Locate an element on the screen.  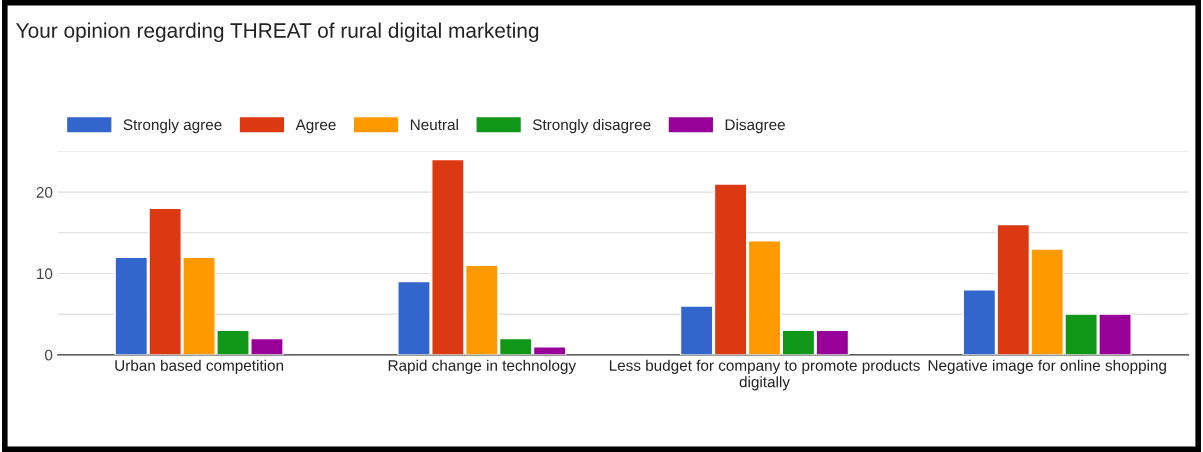
x-tick-label: Negative image for online shopping is located at coordinates (1047, 366).